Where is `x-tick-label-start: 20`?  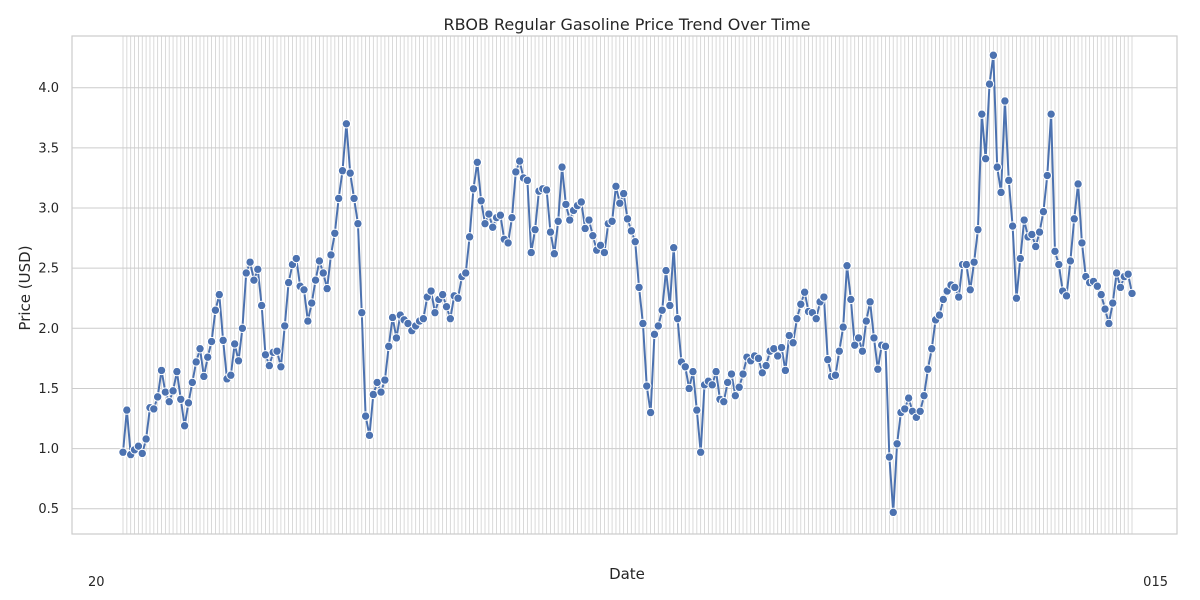
x-tick-label-start: 20 is located at coordinates (96, 582).